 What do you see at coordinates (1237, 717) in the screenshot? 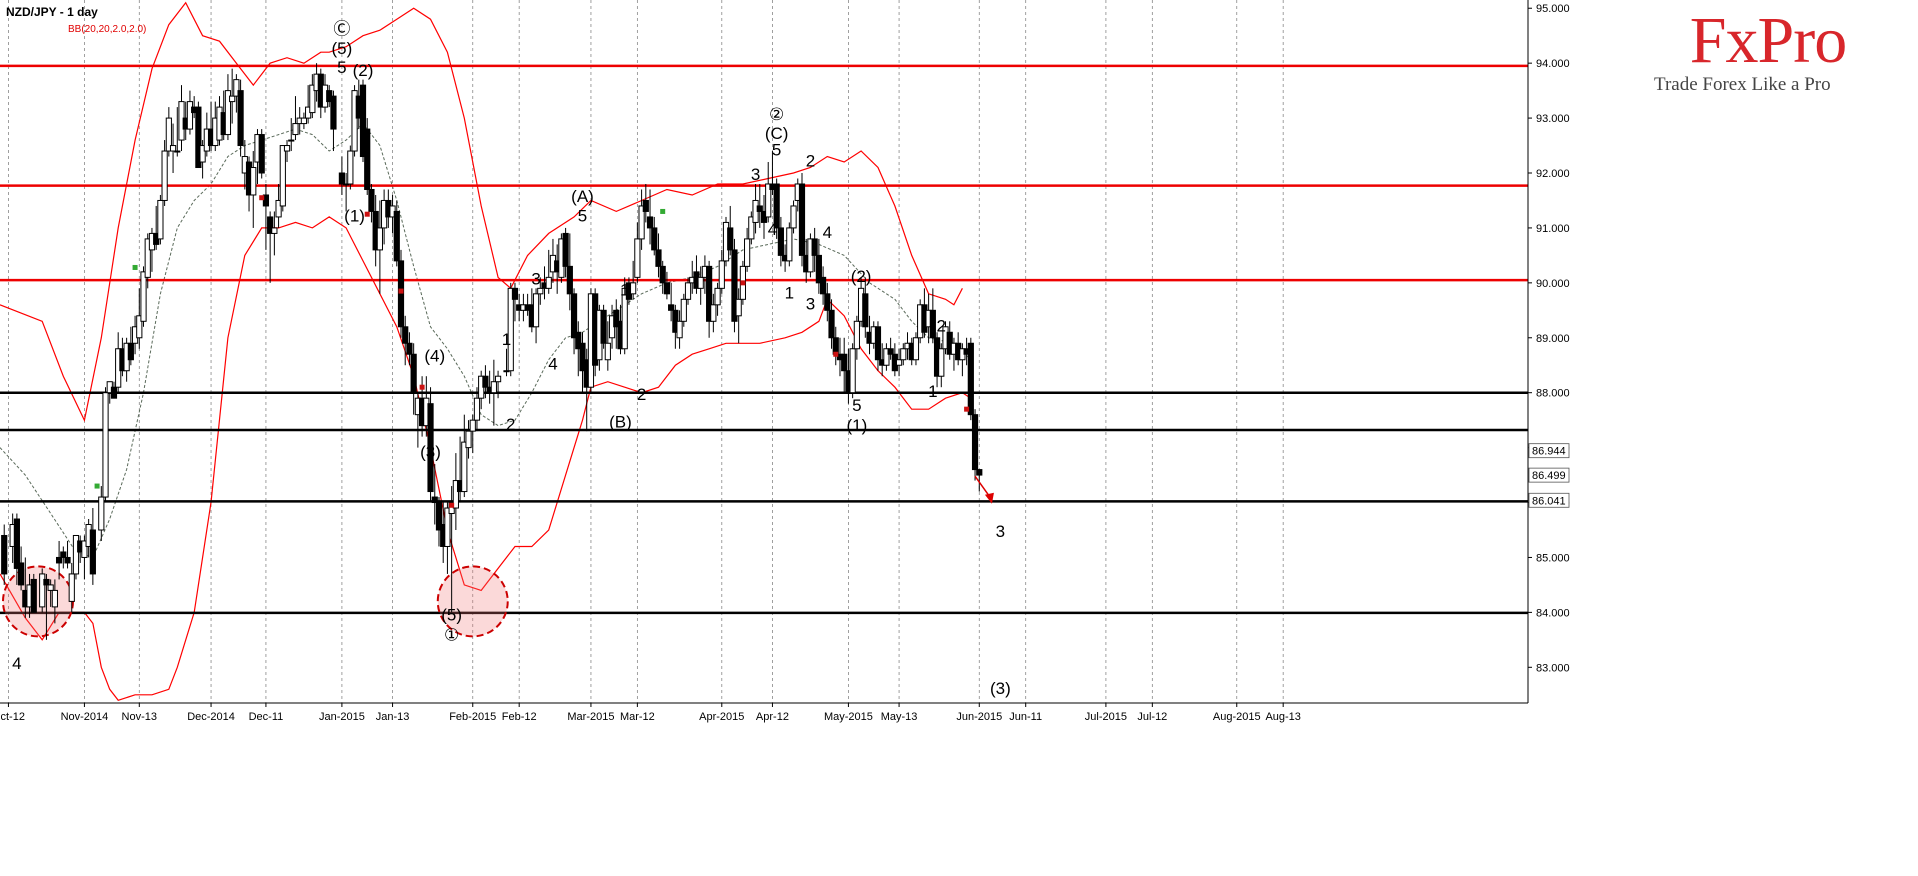
I see `time-tick-label: Aug-2015` at bounding box center [1237, 717].